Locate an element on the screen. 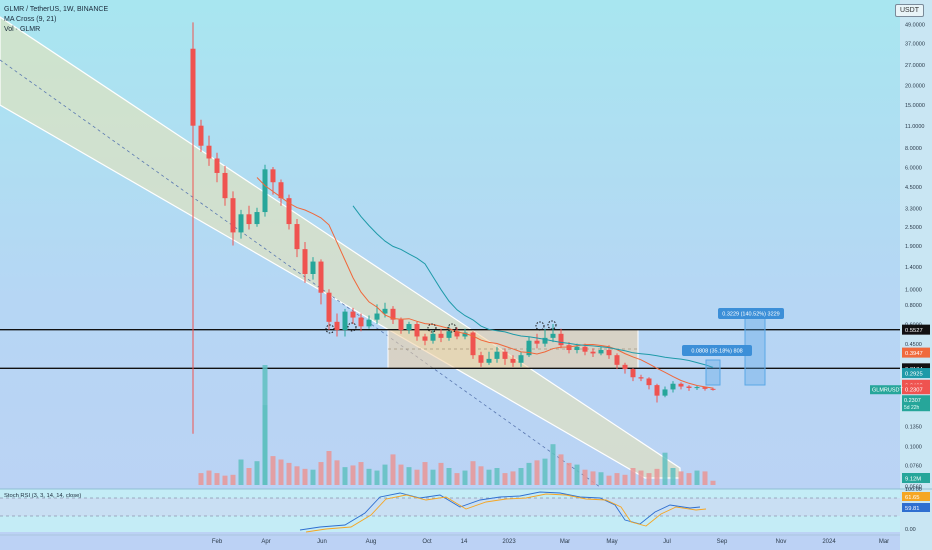  stoch-k-value: 61.65 is located at coordinates (912, 498).